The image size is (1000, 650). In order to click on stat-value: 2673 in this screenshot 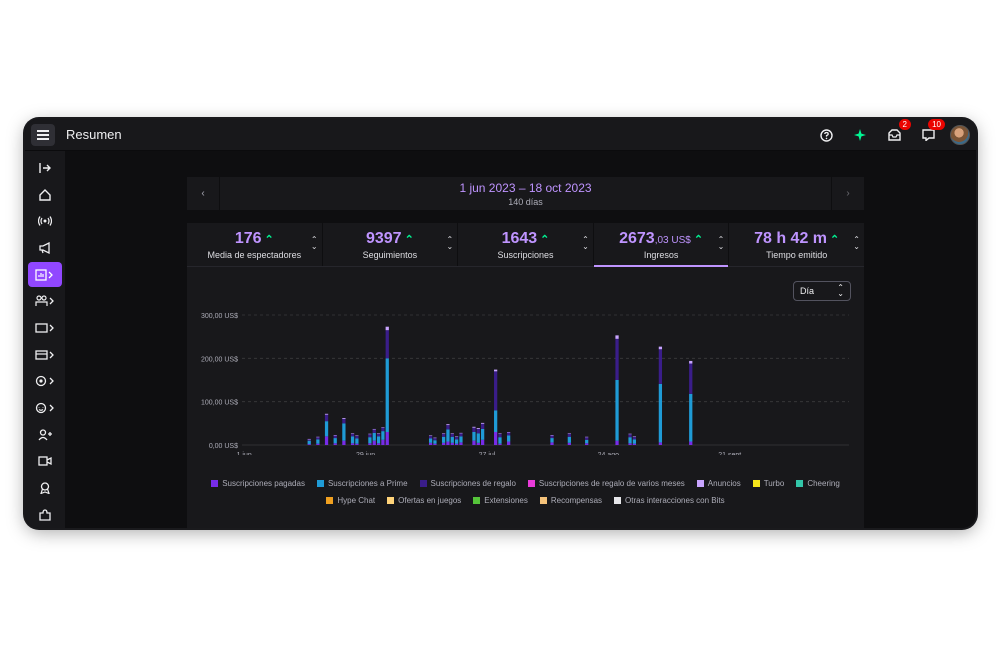, I will do `click(637, 238)`.